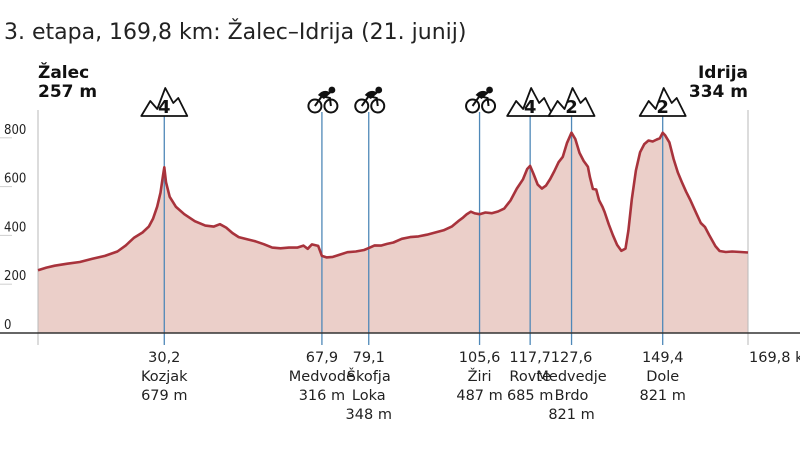 The height and width of the screenshot is (450, 800). What do you see at coordinates (164, 358) in the screenshot?
I see `point-km-label: 30,2` at bounding box center [164, 358].